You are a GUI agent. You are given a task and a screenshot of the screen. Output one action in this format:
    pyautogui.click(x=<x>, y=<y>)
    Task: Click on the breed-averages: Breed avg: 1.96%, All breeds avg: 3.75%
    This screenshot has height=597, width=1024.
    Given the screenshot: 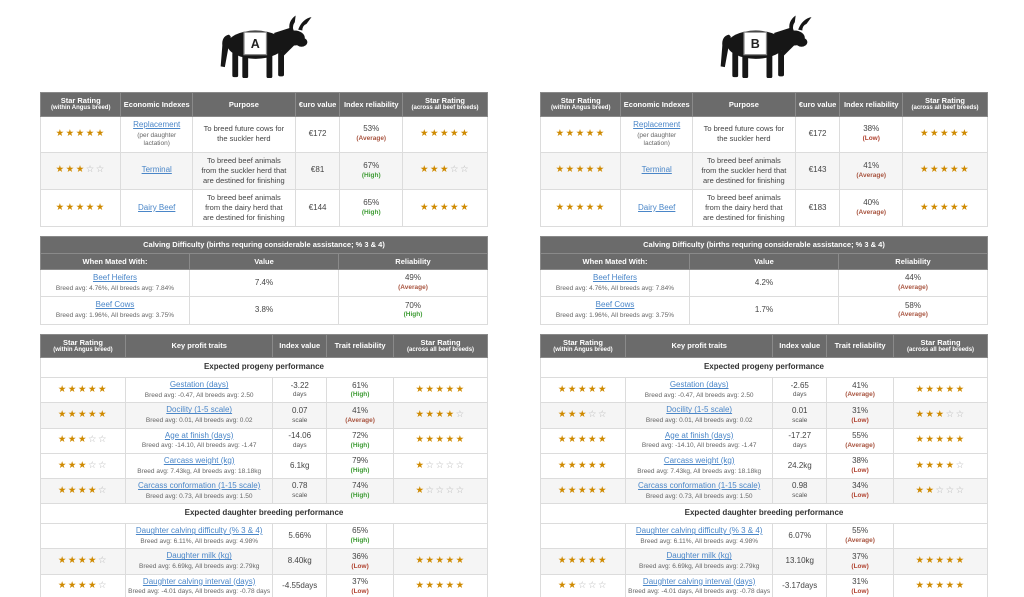 What is the action you would take?
    pyautogui.click(x=115, y=316)
    